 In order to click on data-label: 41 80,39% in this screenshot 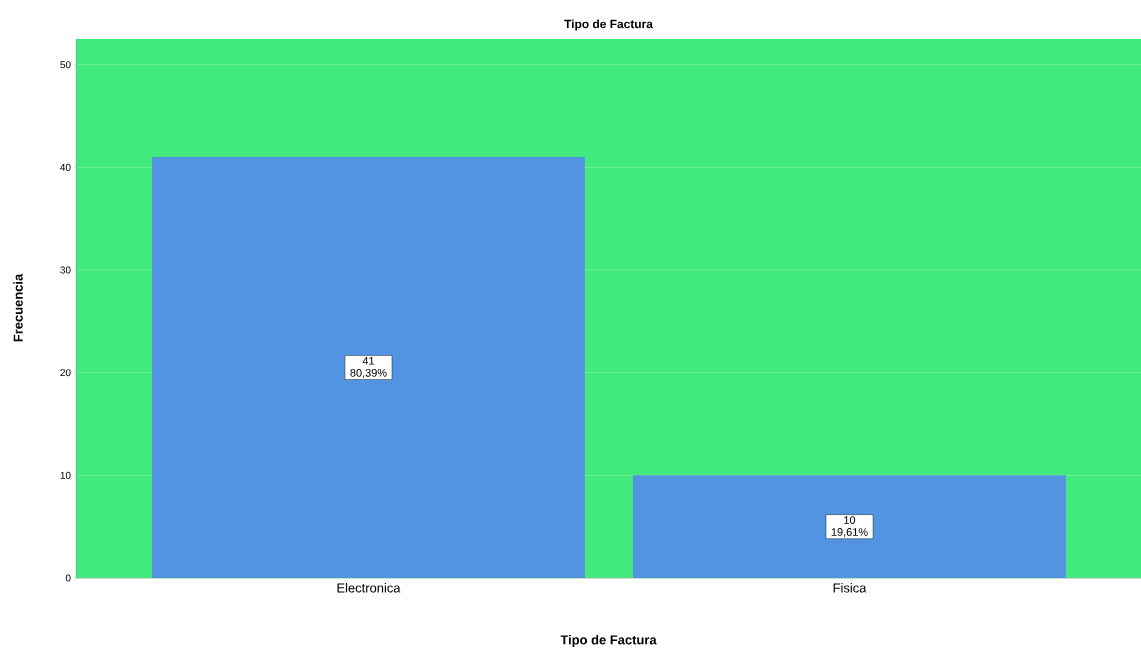, I will do `click(368, 367)`.